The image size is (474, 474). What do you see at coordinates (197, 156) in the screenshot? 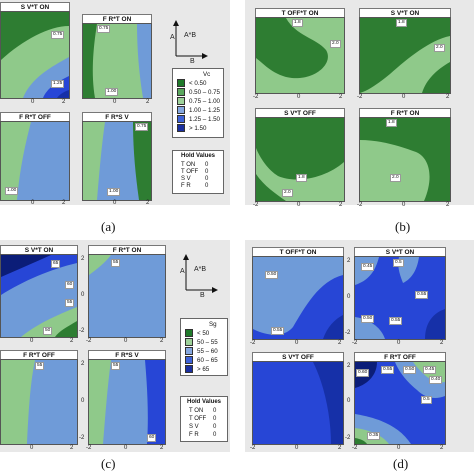
I see `hold-values-a-title: Hold Values` at bounding box center [197, 156].